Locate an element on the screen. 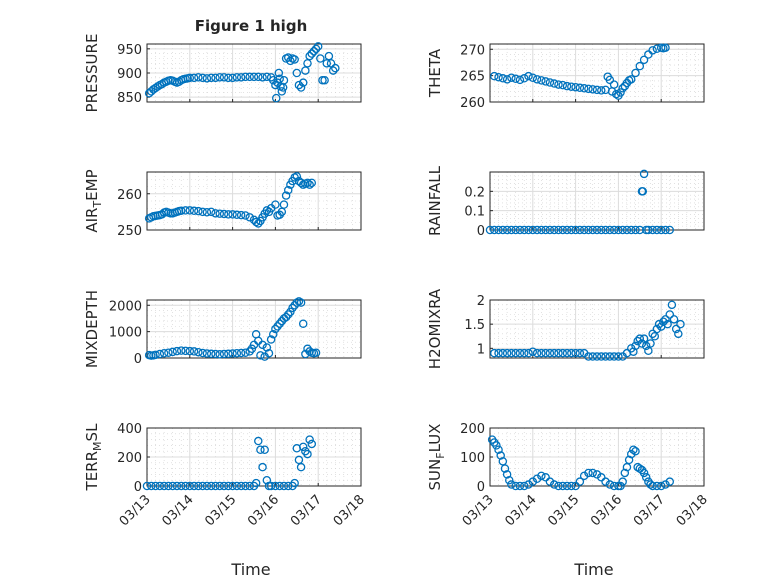  subplot-mixdepth: 0 1000 2000 MIXDEPTH is located at coordinates (222, 329).